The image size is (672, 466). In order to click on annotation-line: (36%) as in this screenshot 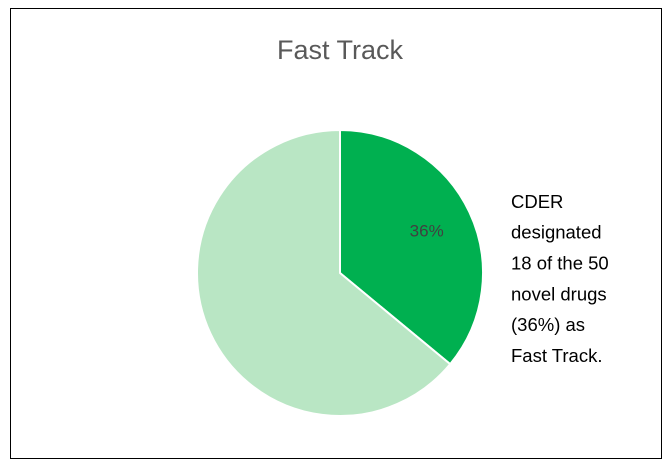, I will do `click(548, 324)`.